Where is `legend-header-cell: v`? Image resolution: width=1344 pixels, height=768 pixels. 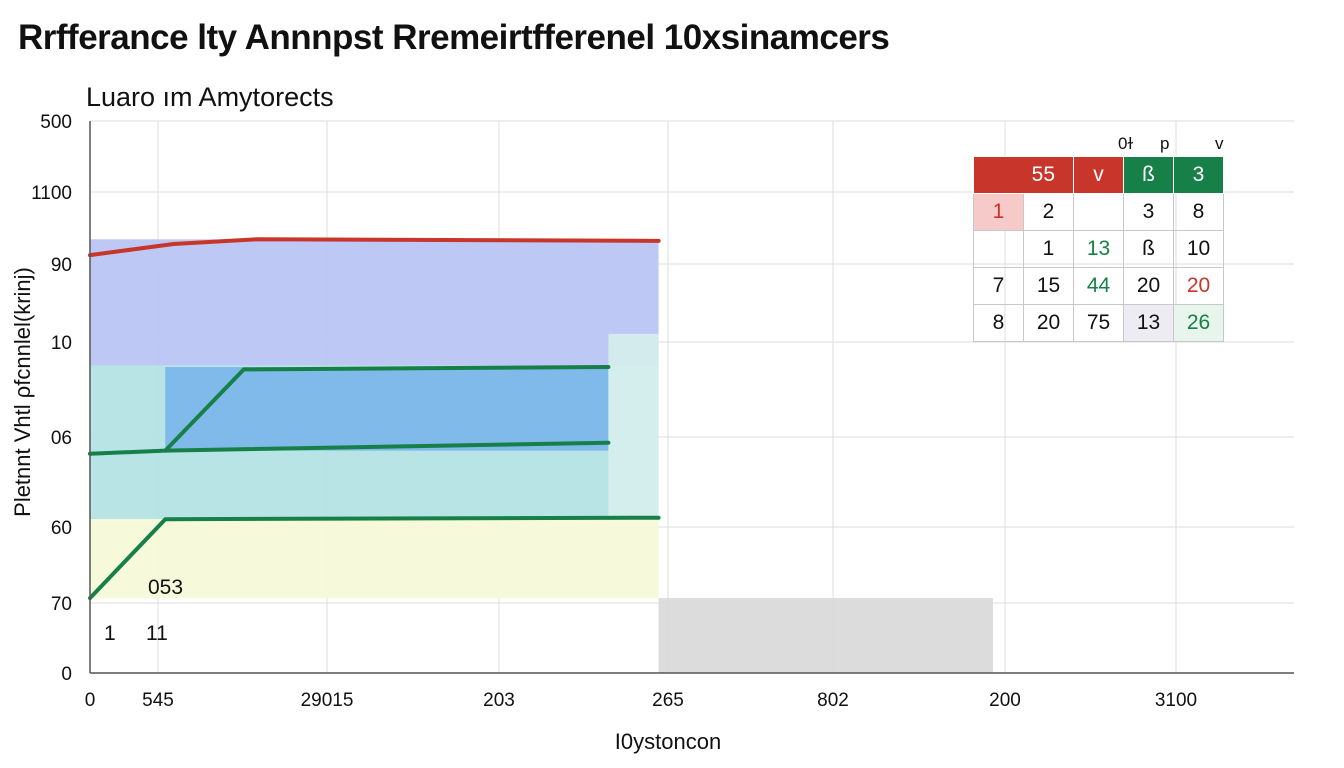 legend-header-cell: v is located at coordinates (1098, 175).